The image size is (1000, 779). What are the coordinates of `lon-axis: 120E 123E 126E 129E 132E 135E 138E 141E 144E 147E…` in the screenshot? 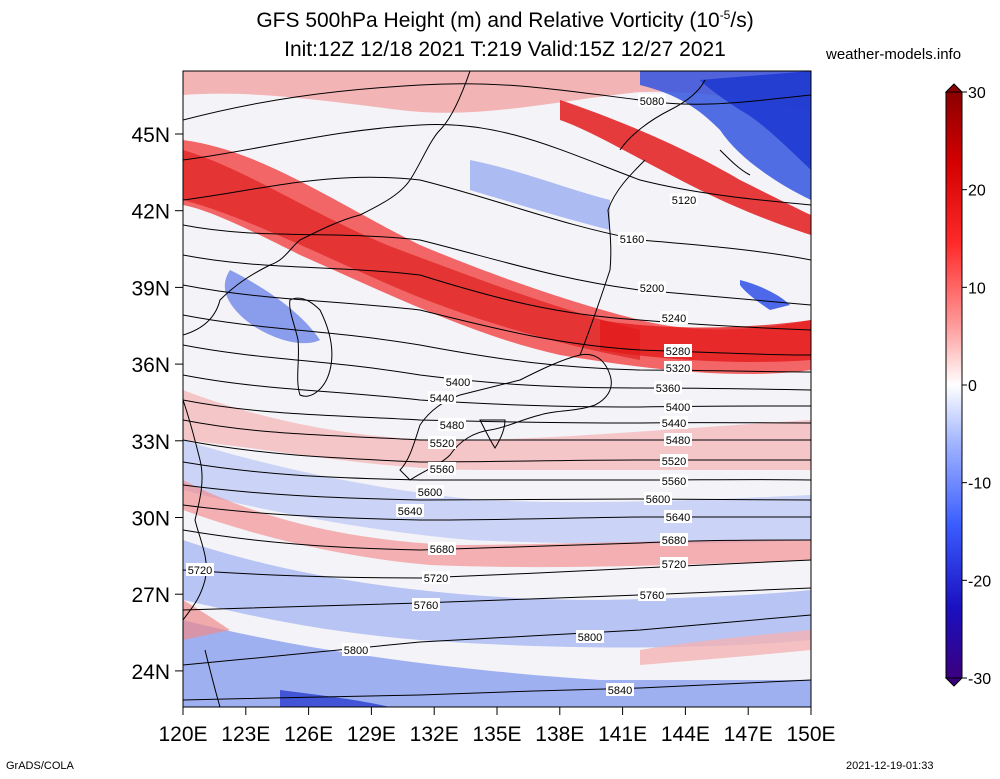 It's located at (497, 726).